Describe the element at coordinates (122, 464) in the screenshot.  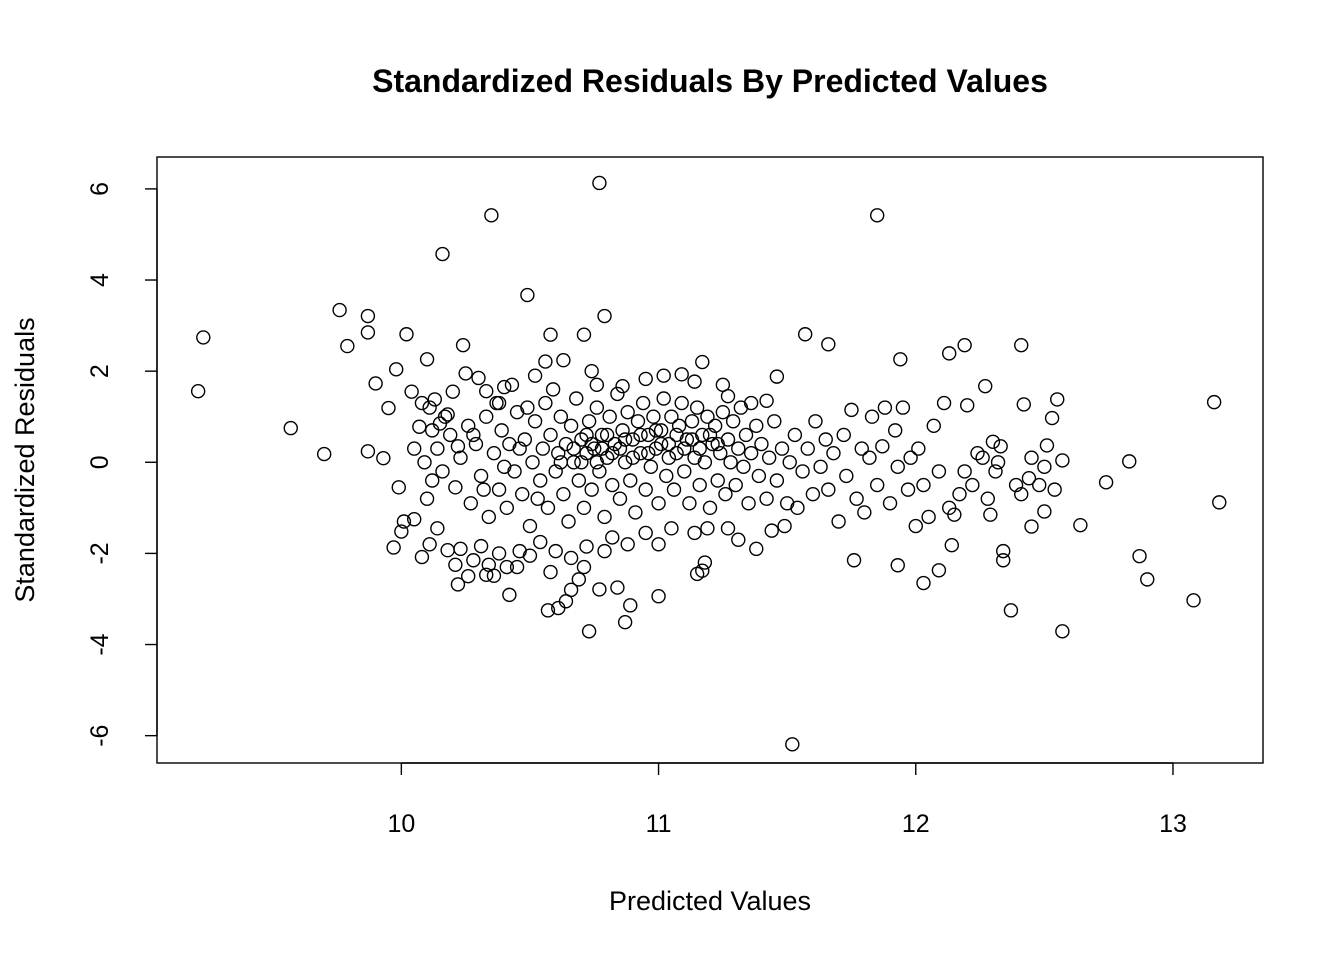
I see `y-axis: -6 -4 -2 0 2 4 6` at that location.